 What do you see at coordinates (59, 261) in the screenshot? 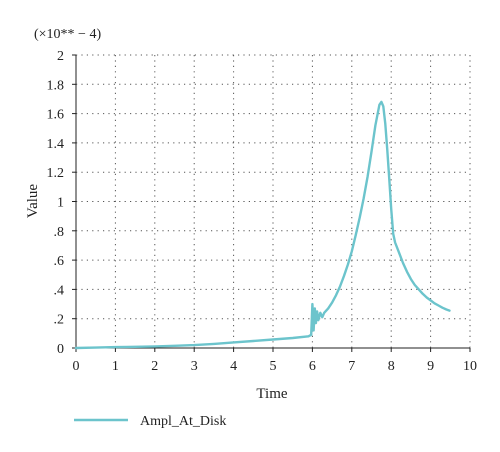
I see `y-tick-label: .6` at bounding box center [59, 261].